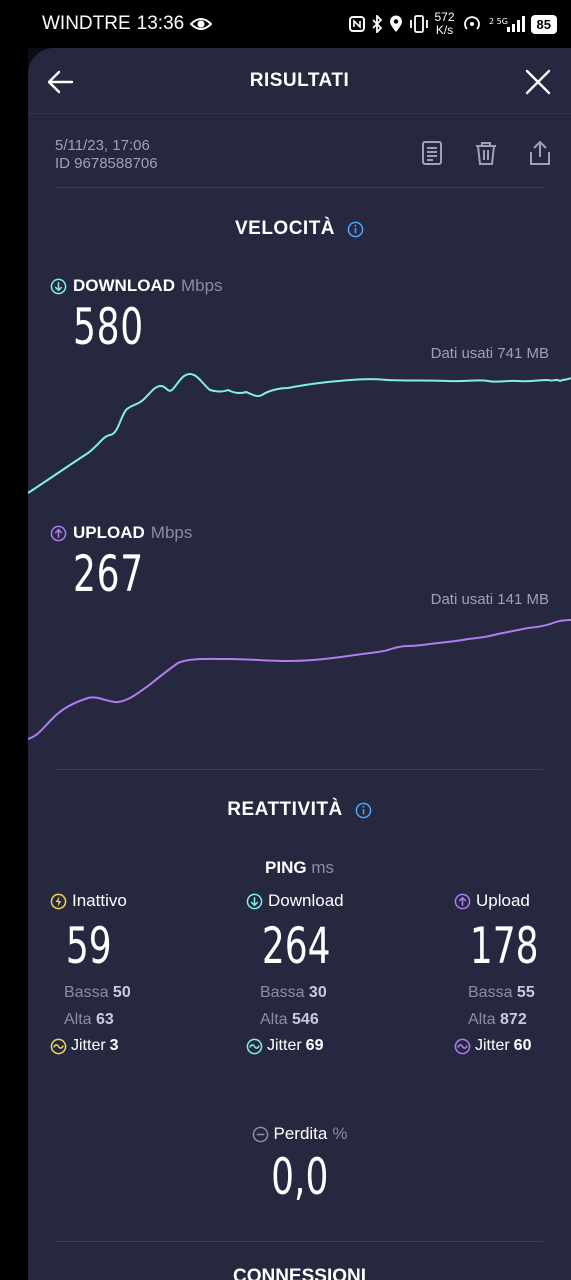 This screenshot has width=571, height=1280. I want to click on upload-speed-graph, so click(299, 679).